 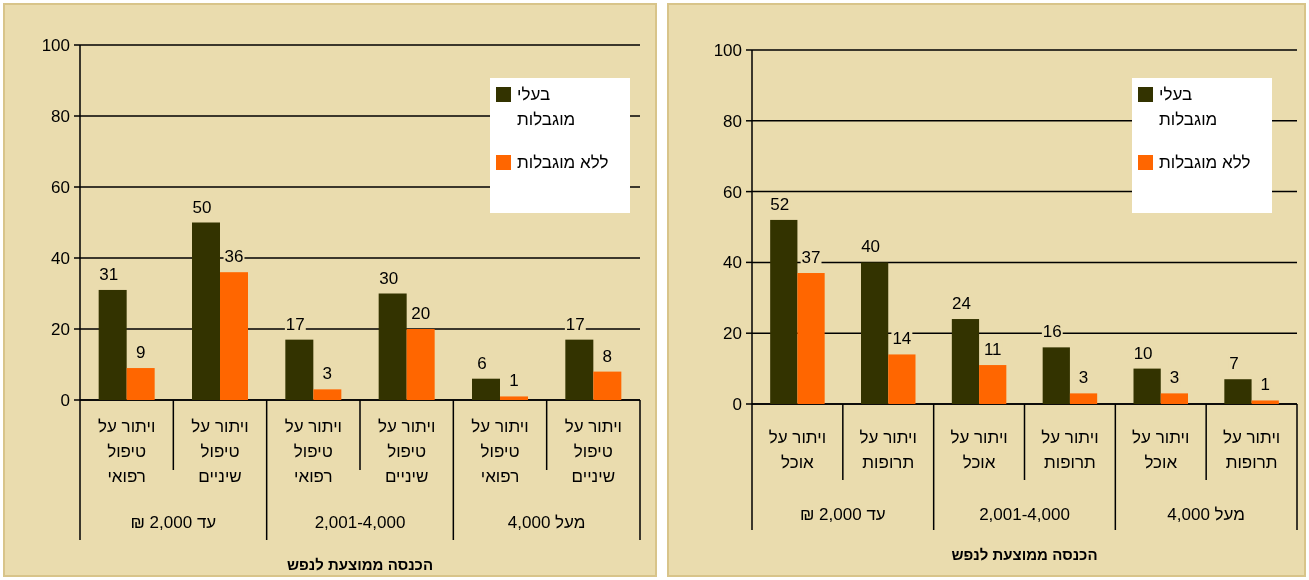 I want to click on data-label: 14, so click(x=902, y=339).